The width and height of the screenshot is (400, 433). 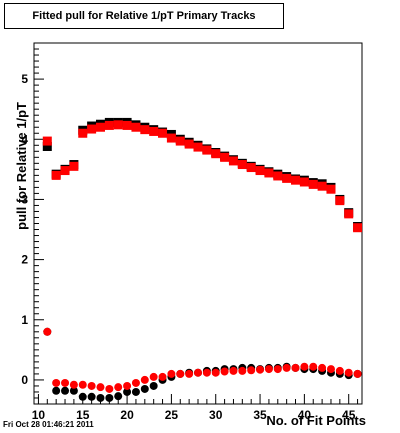 I want to click on x-tick-label: 45, so click(x=349, y=415).